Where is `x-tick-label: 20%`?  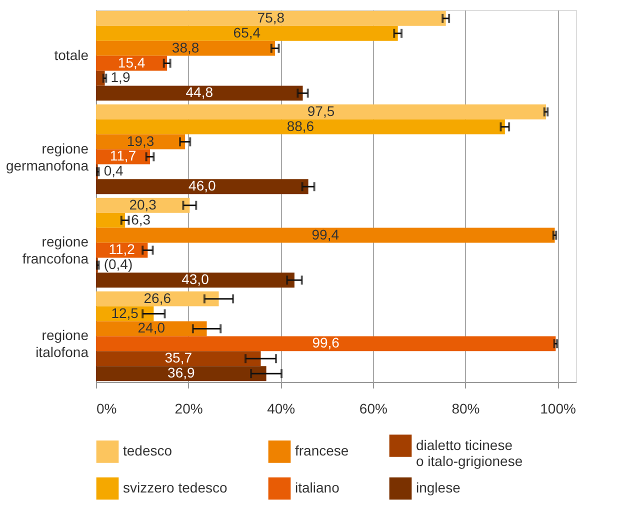 x-tick-label: 20% is located at coordinates (188, 408).